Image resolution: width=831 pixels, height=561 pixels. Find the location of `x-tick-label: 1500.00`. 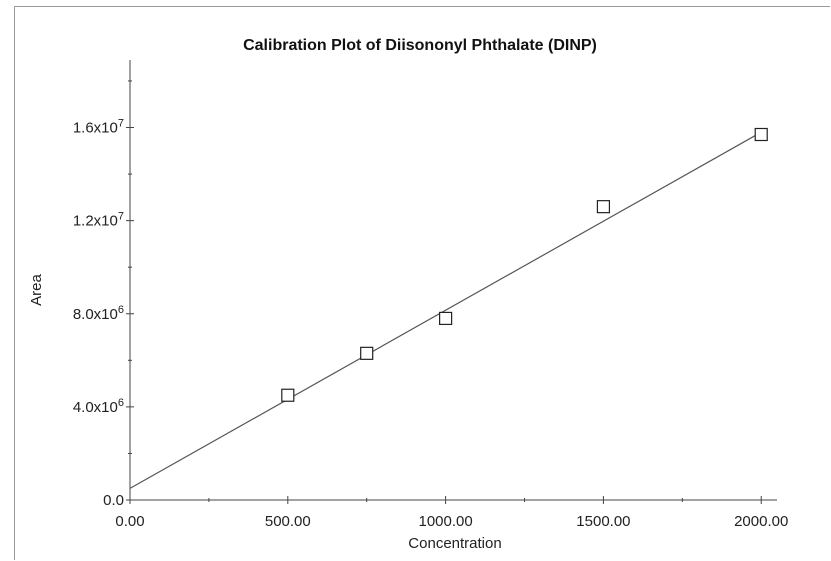

x-tick-label: 1500.00 is located at coordinates (603, 521).